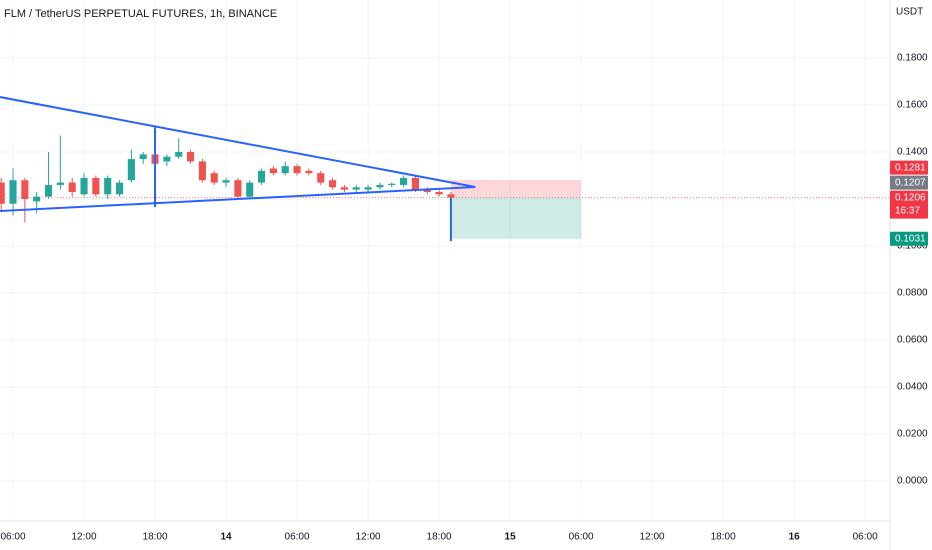 This screenshot has width=932, height=550. Describe the element at coordinates (226, 537) in the screenshot. I see `x-tick-label: 14` at that location.